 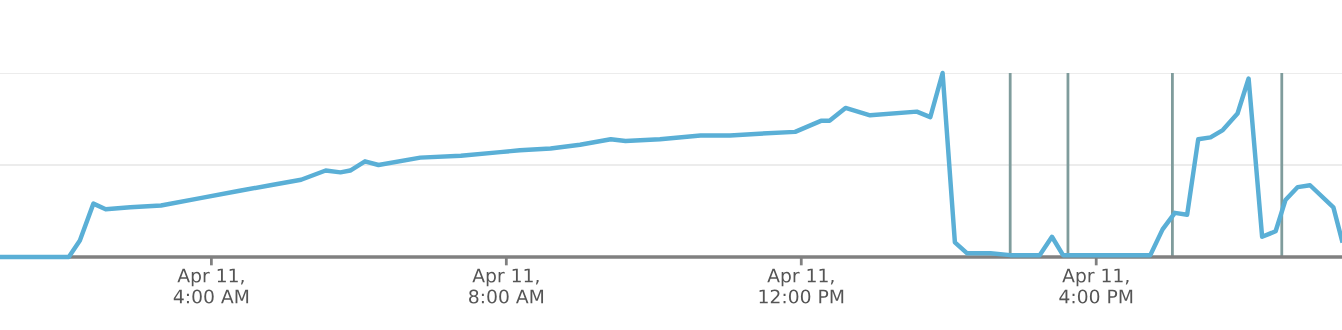 What do you see at coordinates (1096, 286) in the screenshot?
I see `x-tick-label: Apr 11, 4:00 PM` at bounding box center [1096, 286].